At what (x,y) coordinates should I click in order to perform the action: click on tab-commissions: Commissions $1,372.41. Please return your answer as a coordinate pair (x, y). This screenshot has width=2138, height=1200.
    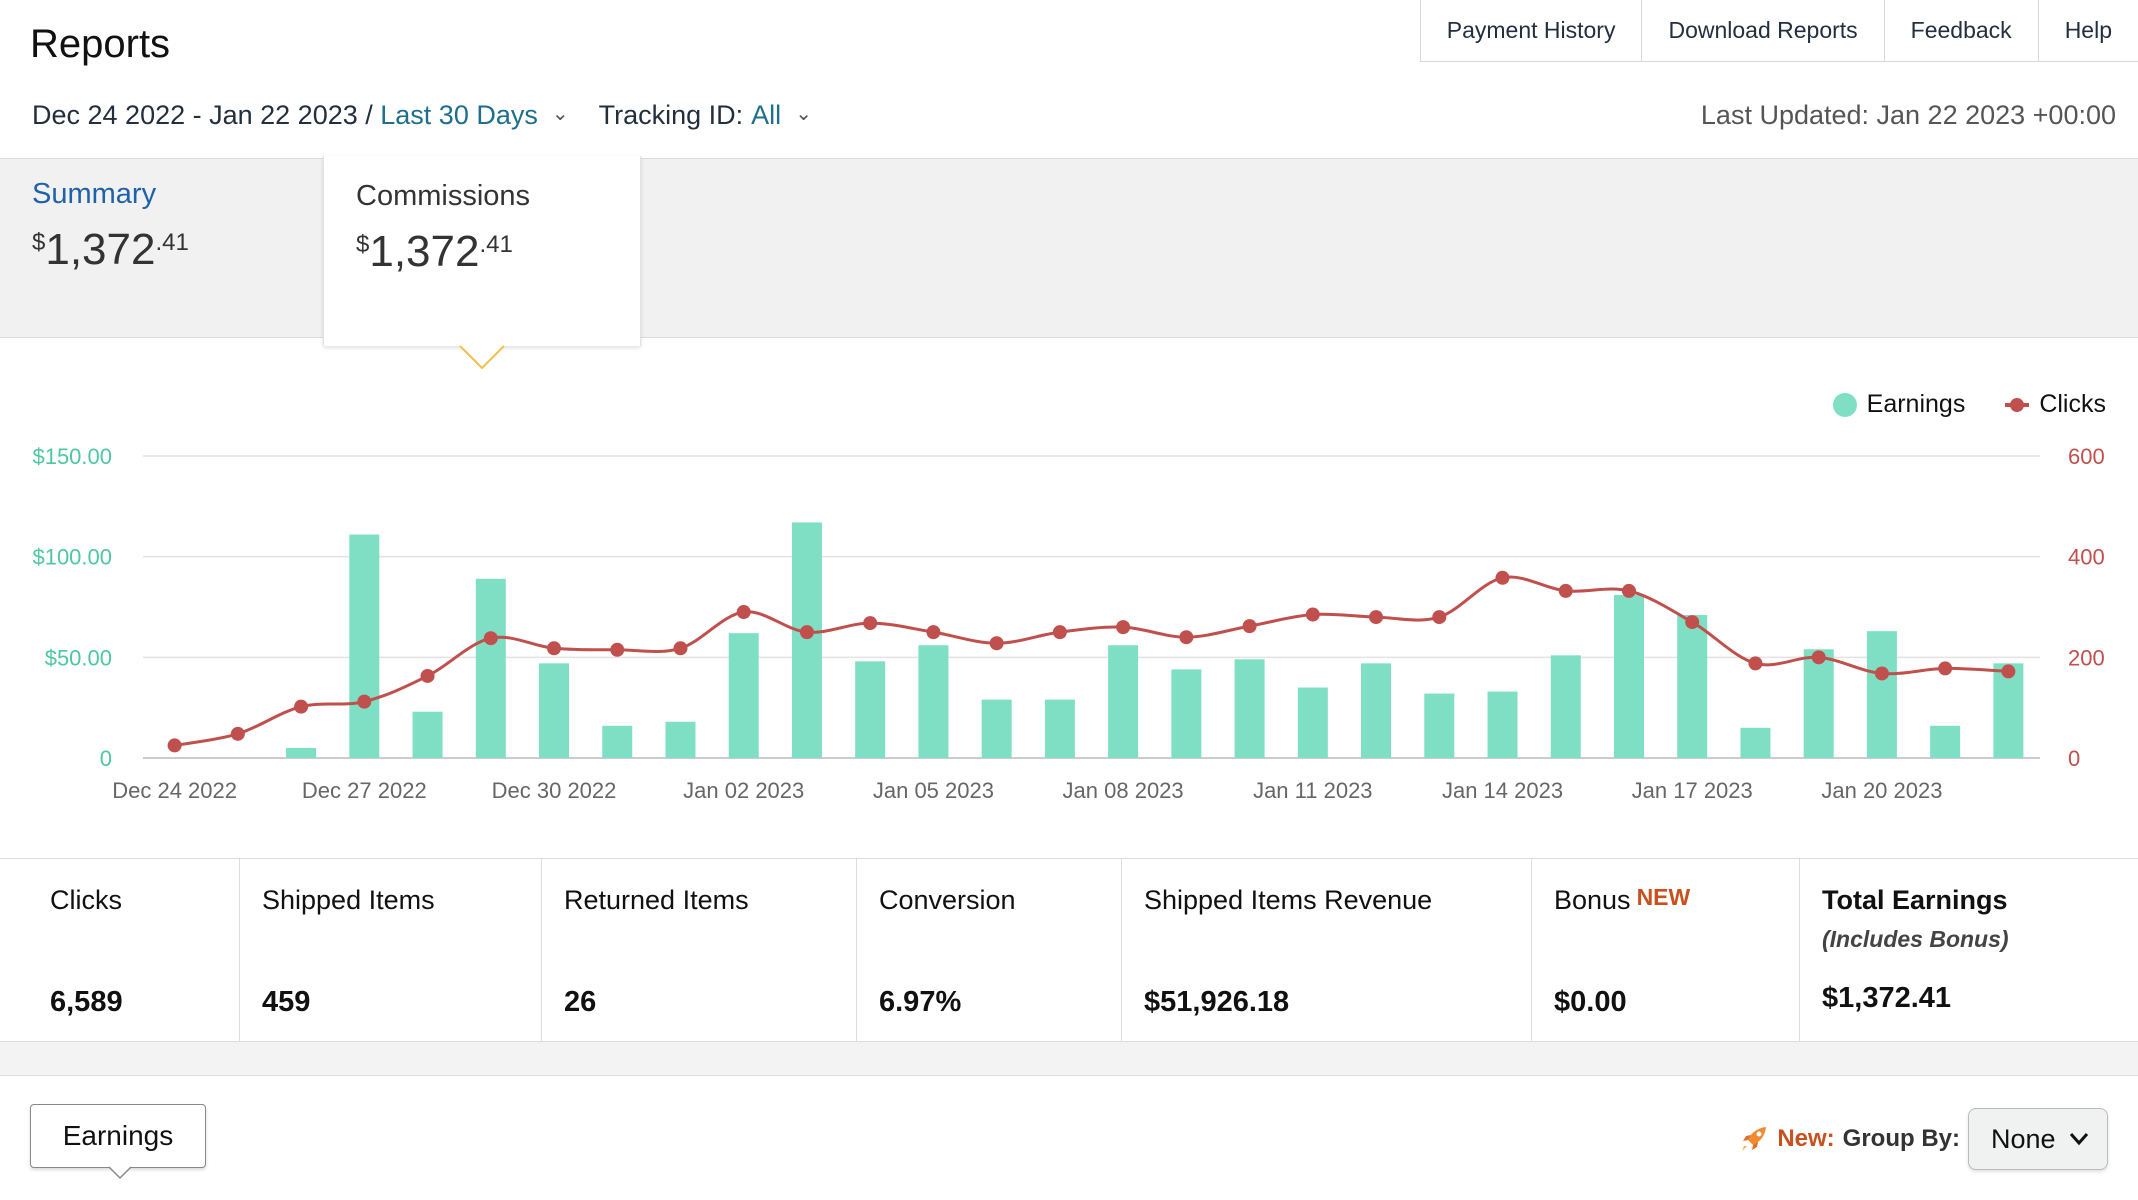
    Looking at the image, I should click on (482, 251).